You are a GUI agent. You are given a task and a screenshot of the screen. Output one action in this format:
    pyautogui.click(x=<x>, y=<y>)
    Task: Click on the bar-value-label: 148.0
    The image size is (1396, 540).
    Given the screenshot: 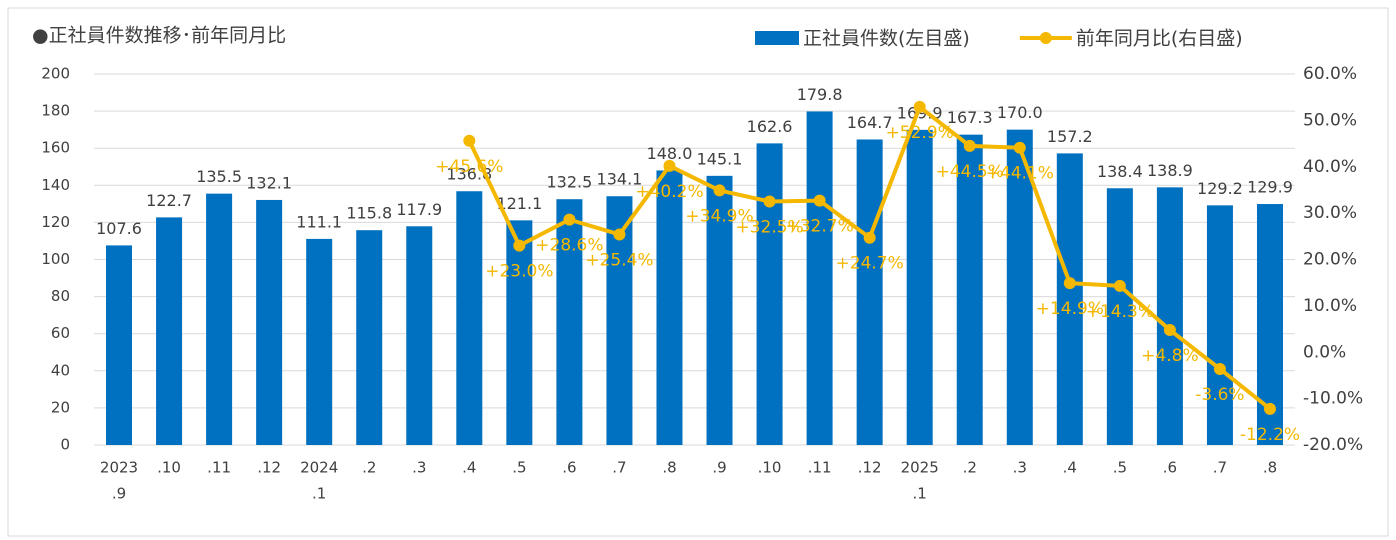 What is the action you would take?
    pyautogui.click(x=670, y=153)
    